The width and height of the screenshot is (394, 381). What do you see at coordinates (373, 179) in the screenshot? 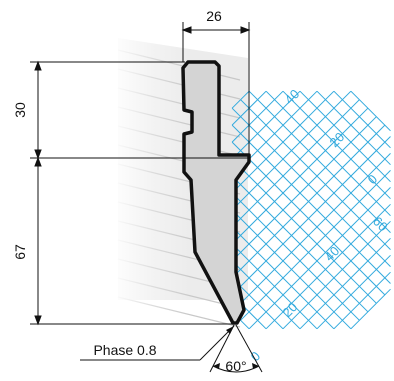
I see `grid-label-upper-0: 0` at bounding box center [373, 179].